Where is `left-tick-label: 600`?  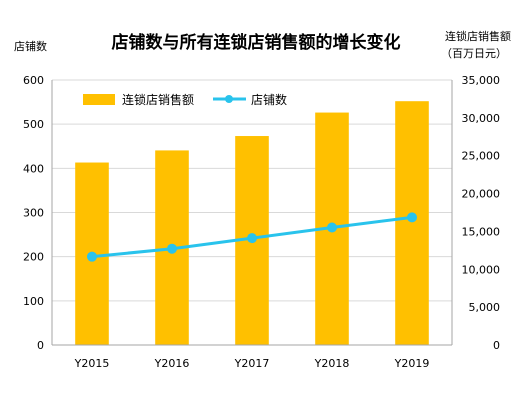
left-tick-label: 600 is located at coordinates (33, 80).